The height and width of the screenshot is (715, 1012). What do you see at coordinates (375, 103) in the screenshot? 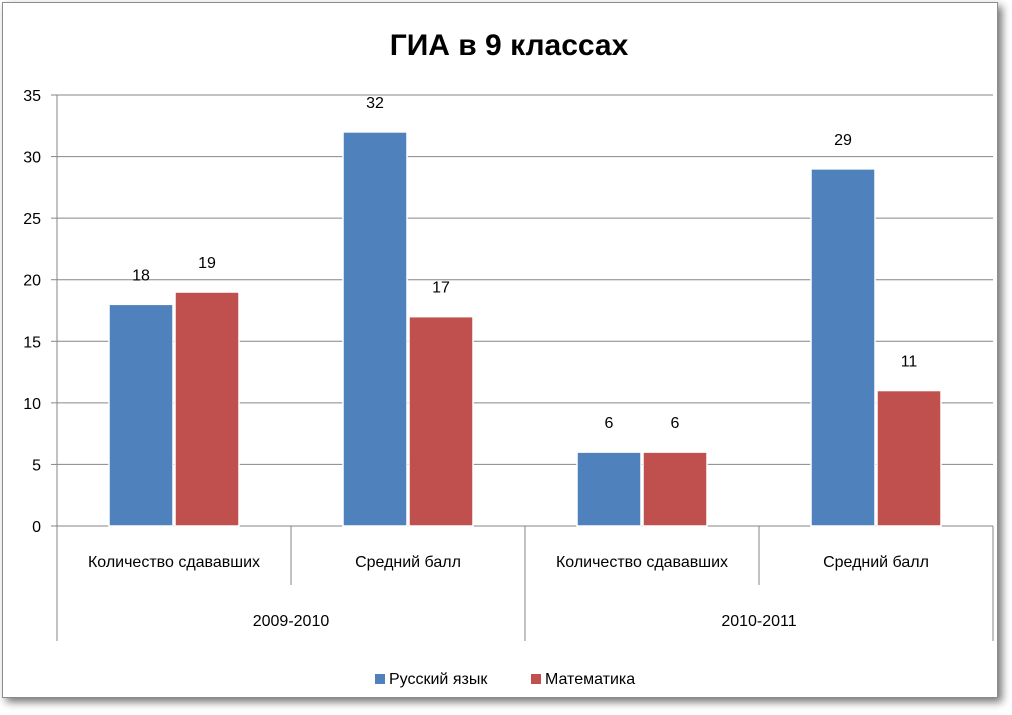
I see `data-label: 32` at bounding box center [375, 103].